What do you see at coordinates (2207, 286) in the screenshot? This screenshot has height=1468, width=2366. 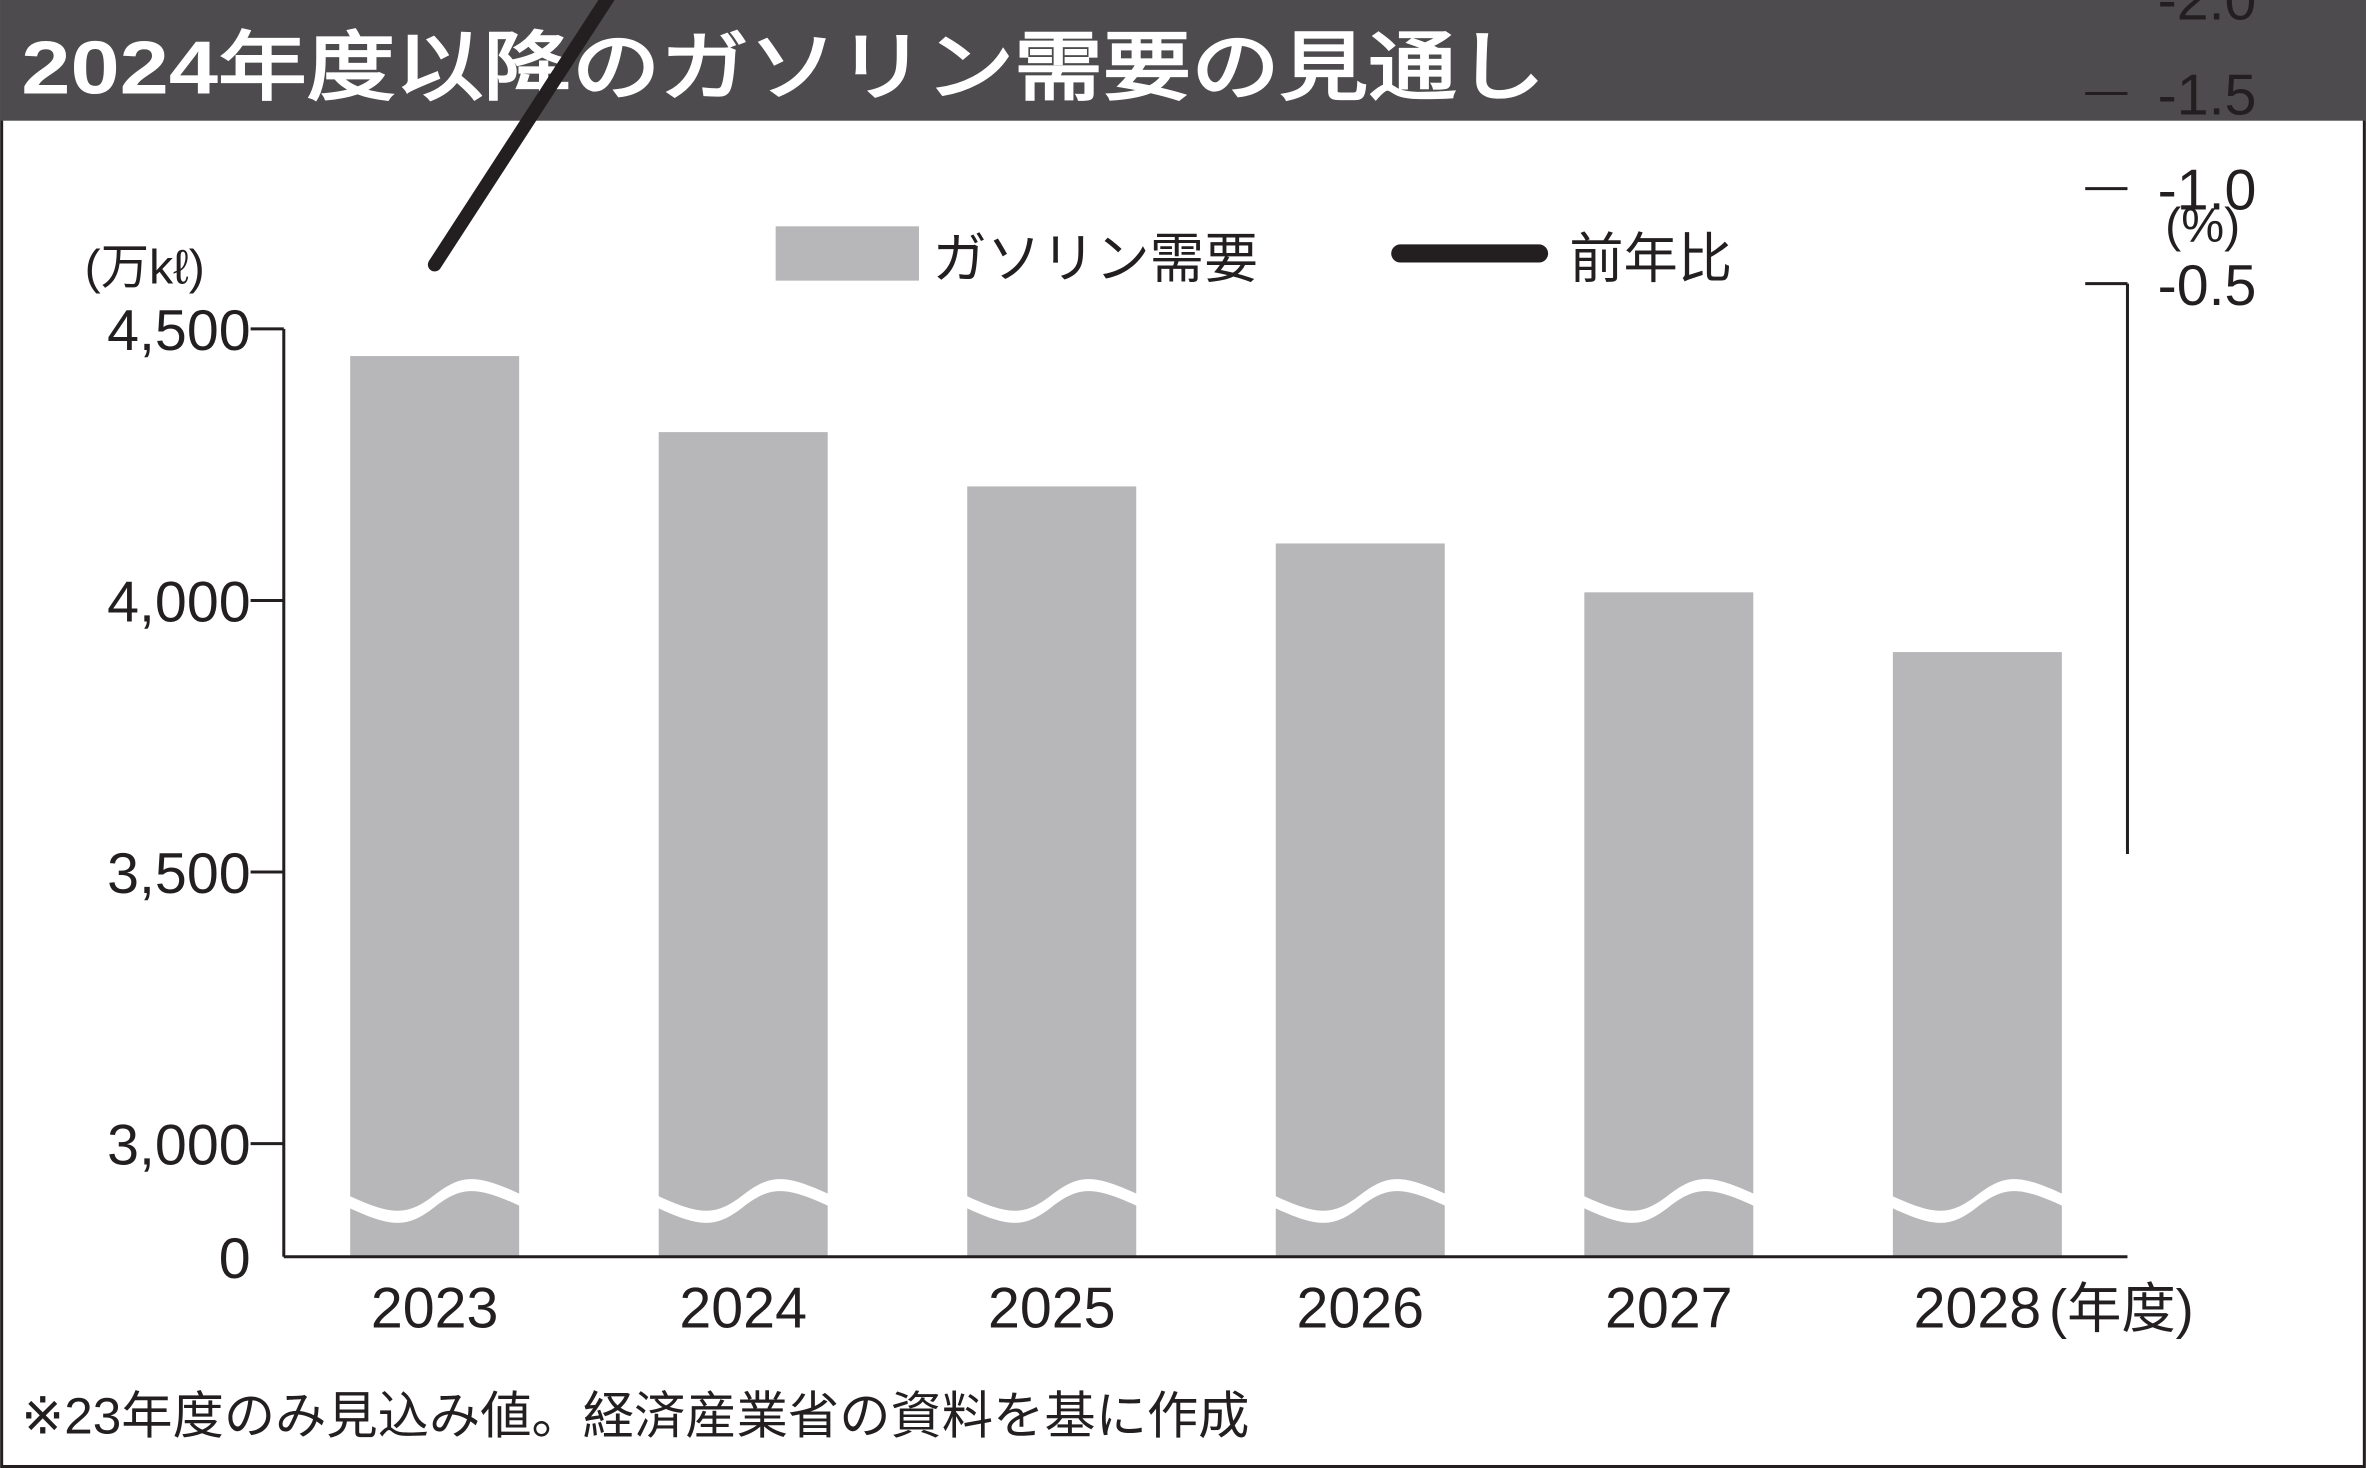 I see `right-tick-label: -0.5` at bounding box center [2207, 286].